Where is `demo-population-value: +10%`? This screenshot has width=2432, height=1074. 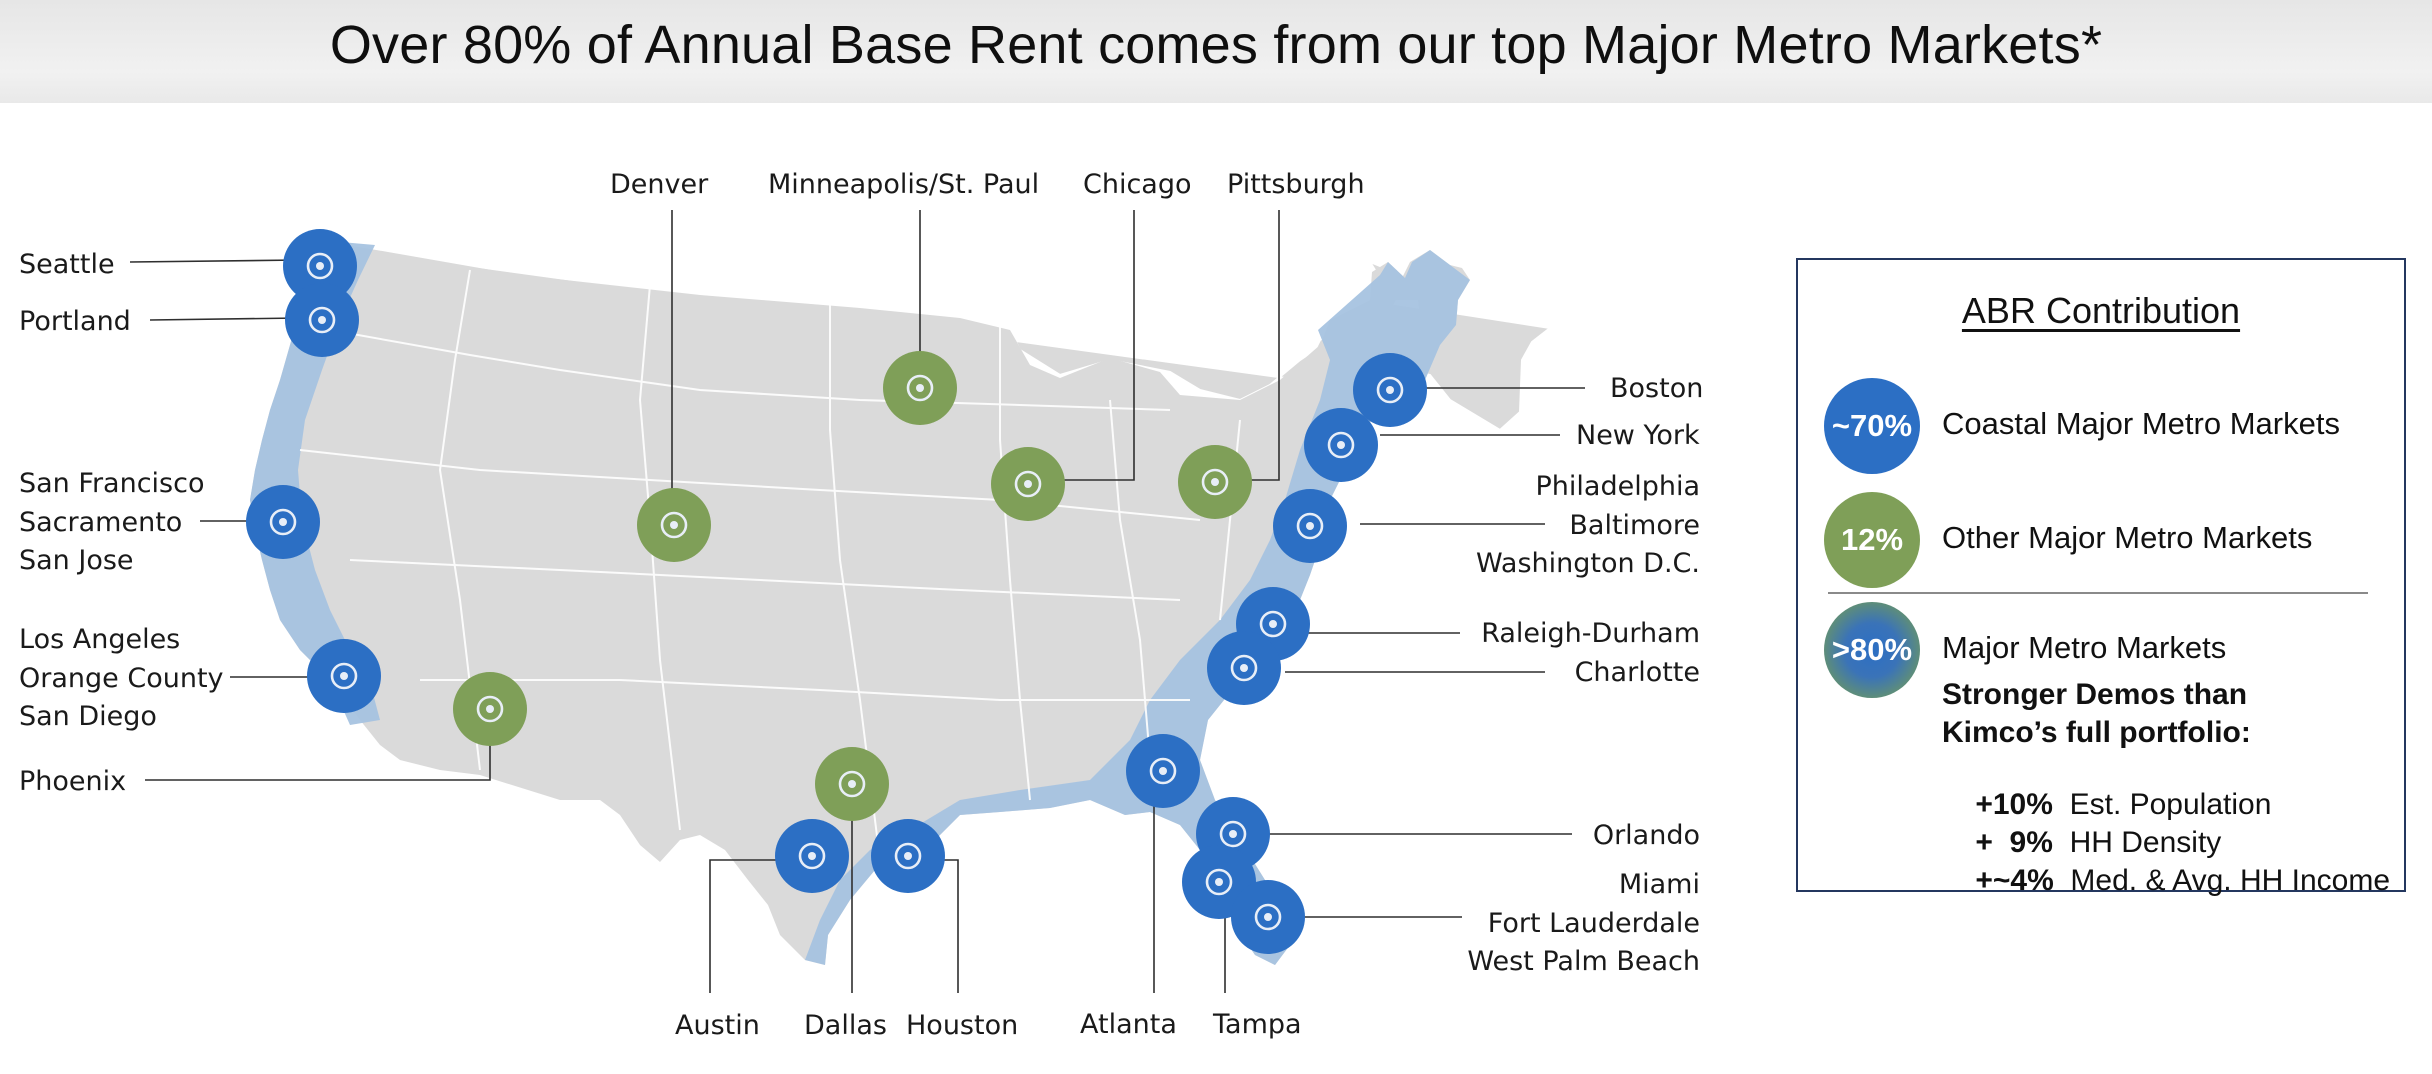
demo-population-value: +10% is located at coordinates (2014, 804).